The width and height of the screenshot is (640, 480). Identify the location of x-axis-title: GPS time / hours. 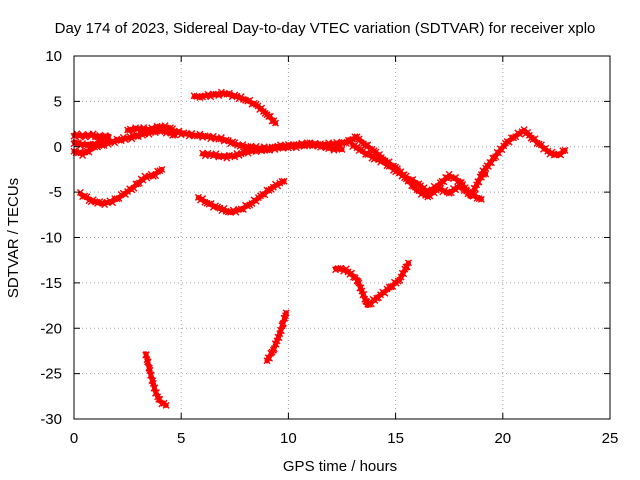
(340, 466).